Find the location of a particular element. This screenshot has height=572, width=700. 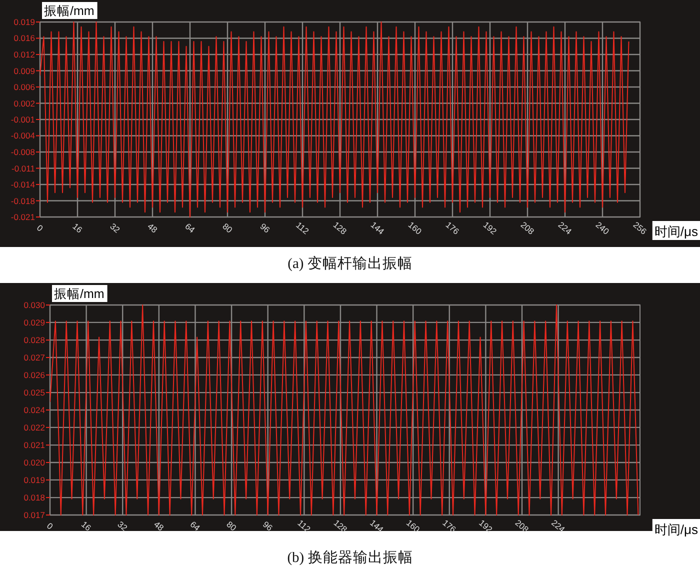

y-tick-label: 0.026 is located at coordinates (35, 375).